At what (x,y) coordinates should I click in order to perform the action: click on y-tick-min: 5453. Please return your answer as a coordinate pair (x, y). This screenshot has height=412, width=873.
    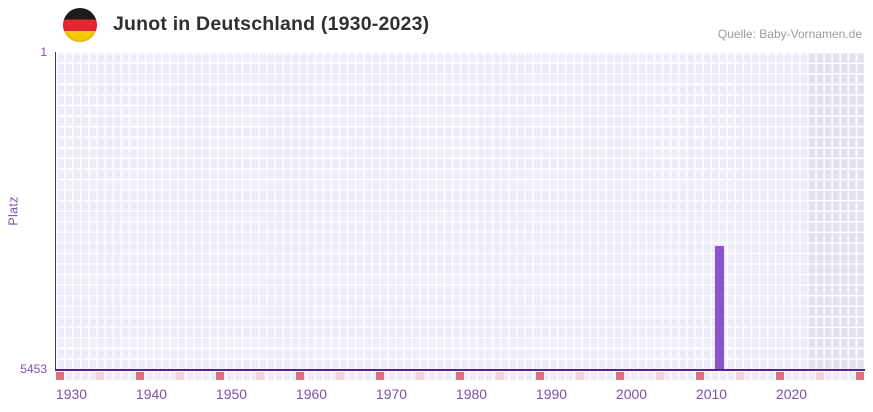
    Looking at the image, I should click on (33, 369).